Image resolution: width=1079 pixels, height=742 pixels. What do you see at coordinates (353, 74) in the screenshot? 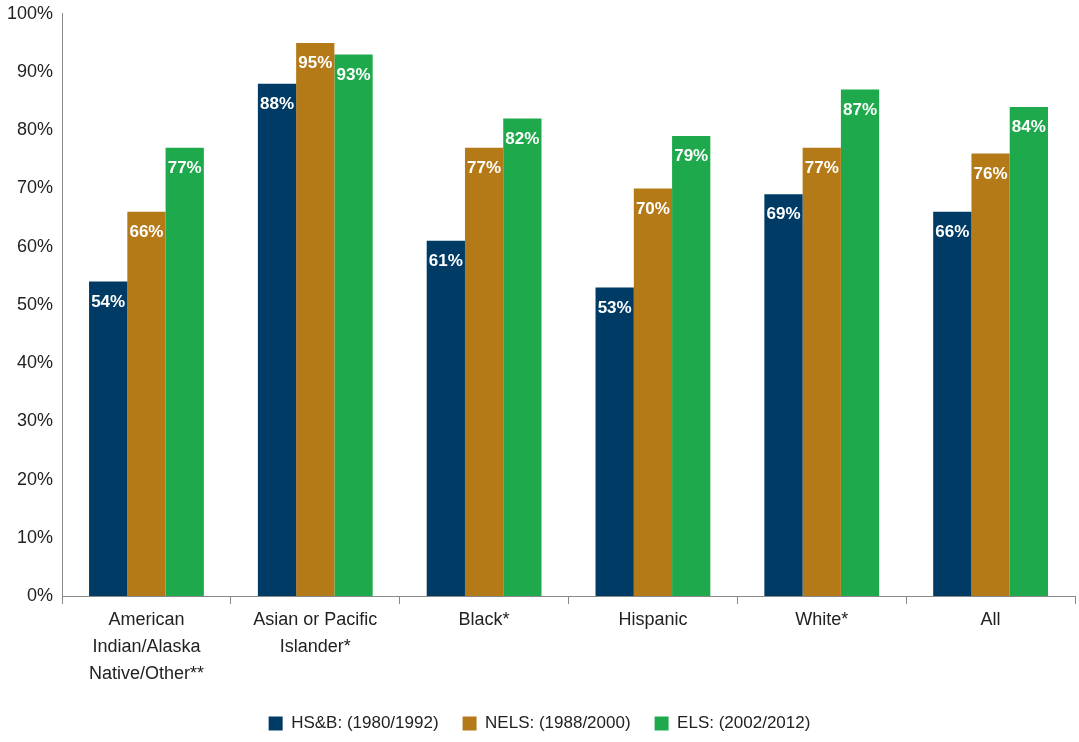
I see `data-label: 93%` at bounding box center [353, 74].